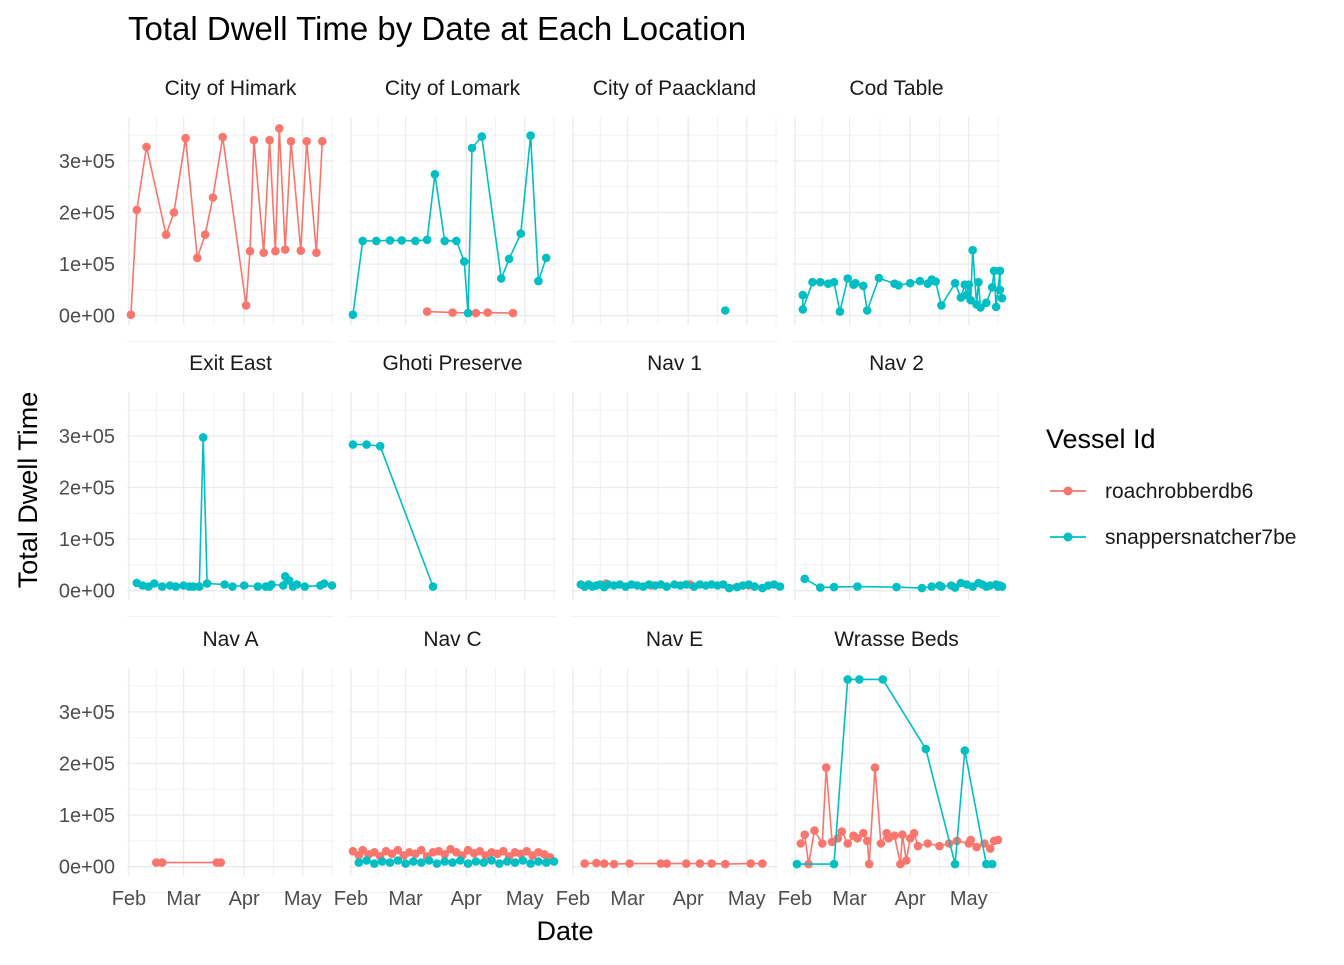 The height and width of the screenshot is (965, 1344). I want to click on legend-key-point-roachrobberdb6, so click(1068, 491).